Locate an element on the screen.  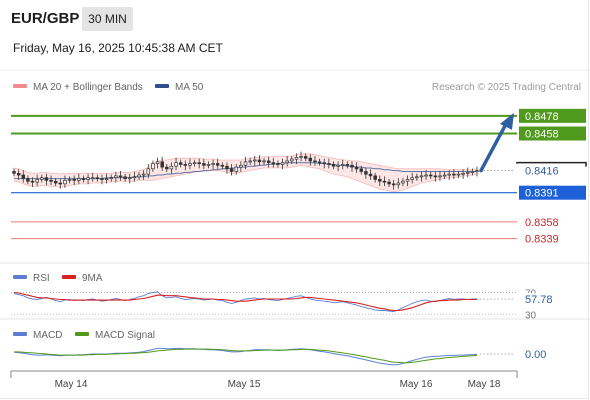
legend-swatch-bollinger is located at coordinates (20, 86).